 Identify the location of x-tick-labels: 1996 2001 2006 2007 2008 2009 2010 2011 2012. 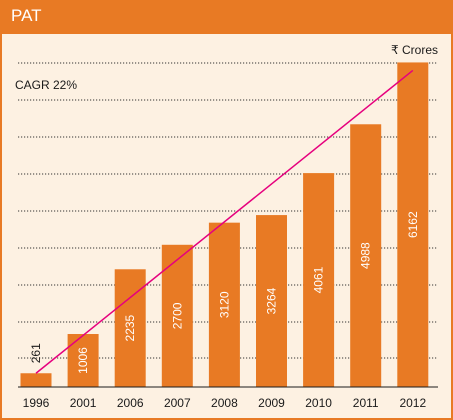
(225, 403).